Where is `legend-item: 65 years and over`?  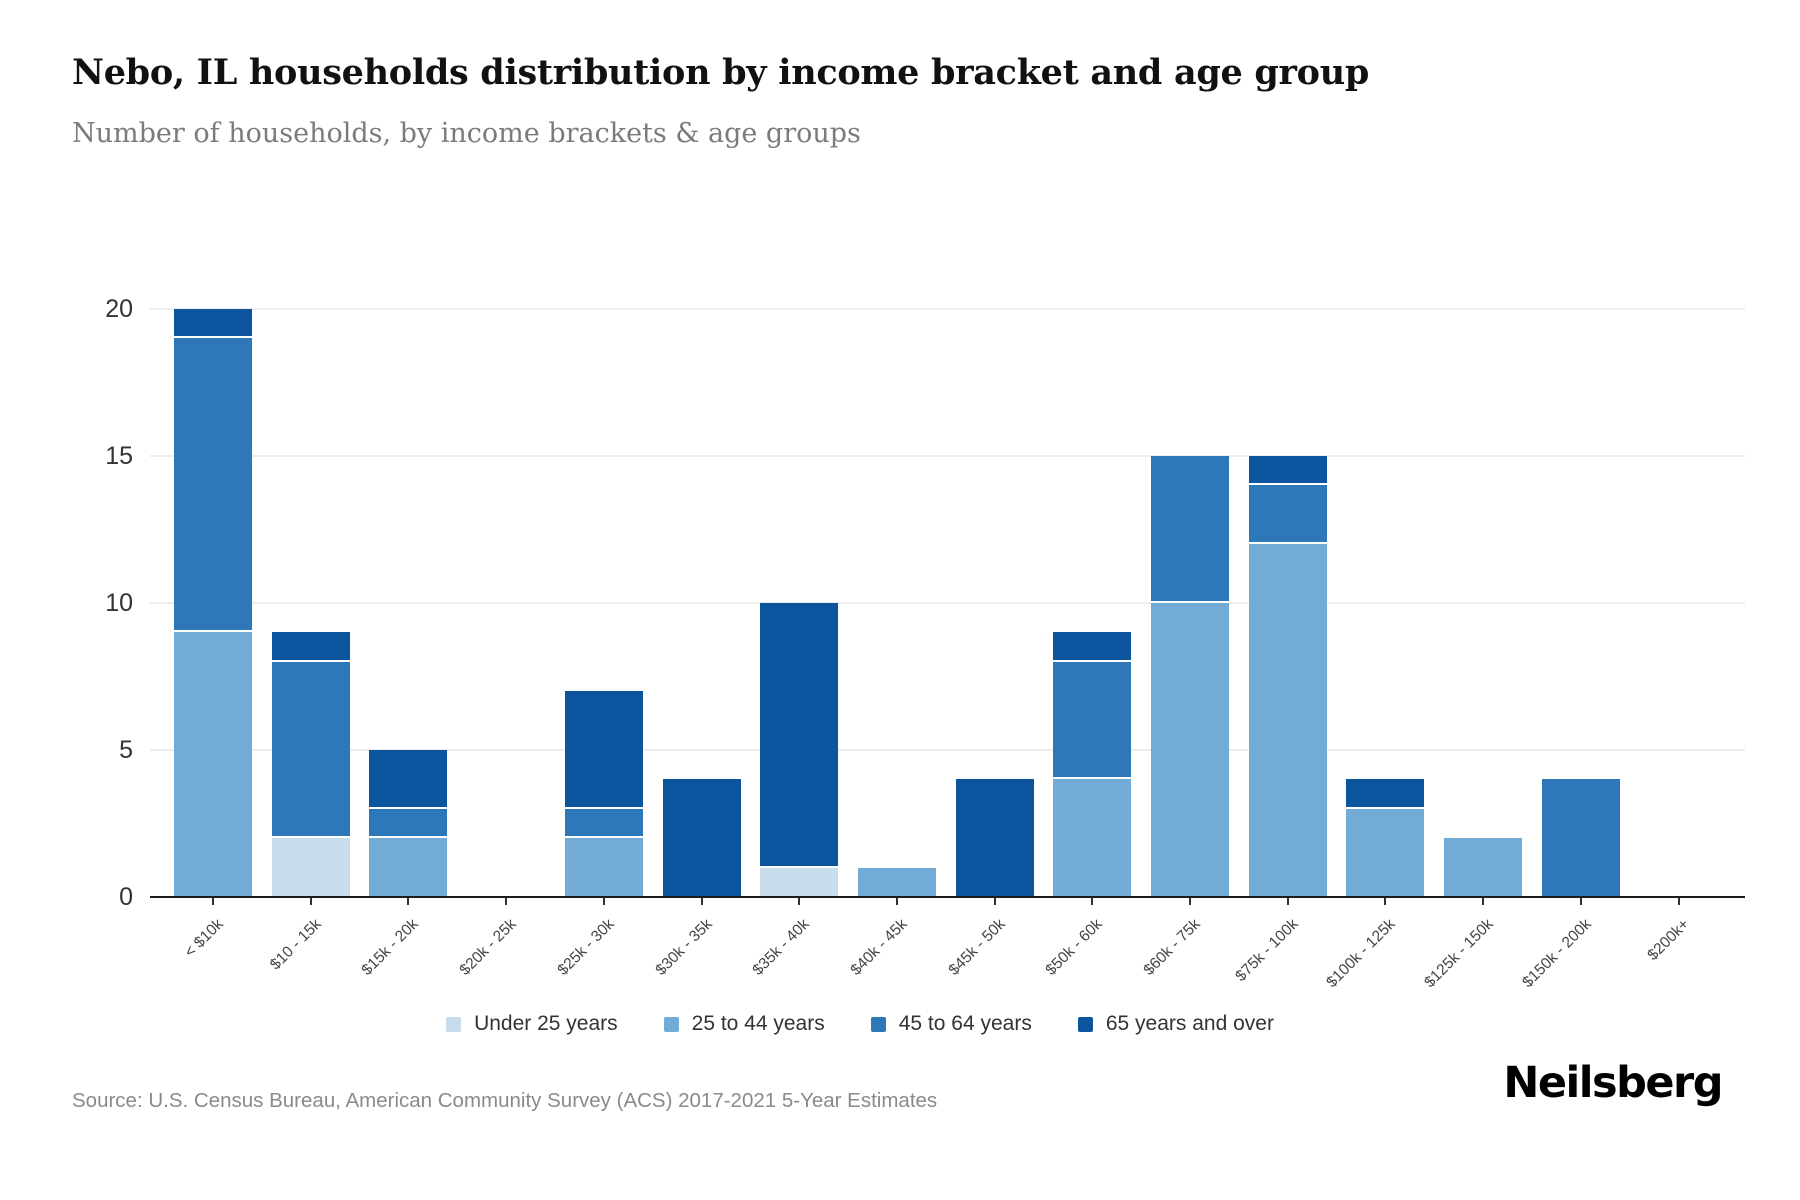 legend-item: 65 years and over is located at coordinates (1175, 1024).